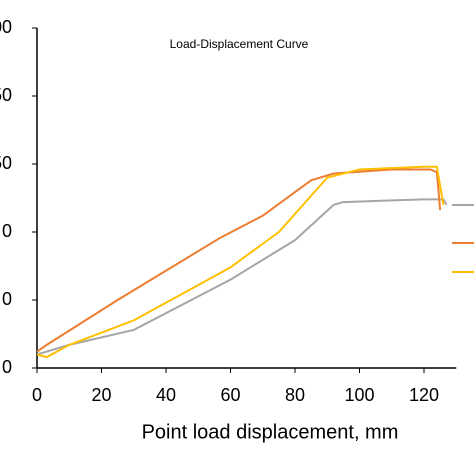 Image resolution: width=474 pixels, height=474 pixels. Describe the element at coordinates (295, 395) in the screenshot. I see `x-tick-label: 80` at that location.